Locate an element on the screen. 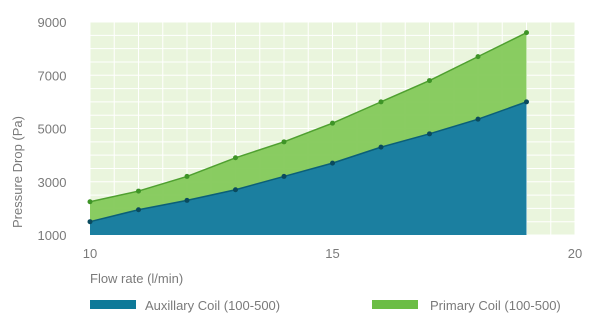  x-axis-title: Flow rate (l/min) is located at coordinates (136, 278).